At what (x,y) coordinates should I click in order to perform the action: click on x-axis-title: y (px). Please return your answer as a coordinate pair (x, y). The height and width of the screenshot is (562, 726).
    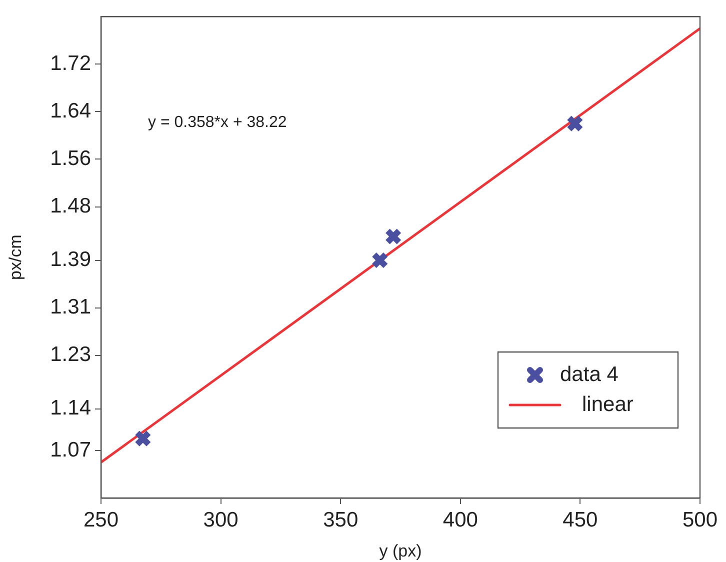
    Looking at the image, I should click on (400, 550).